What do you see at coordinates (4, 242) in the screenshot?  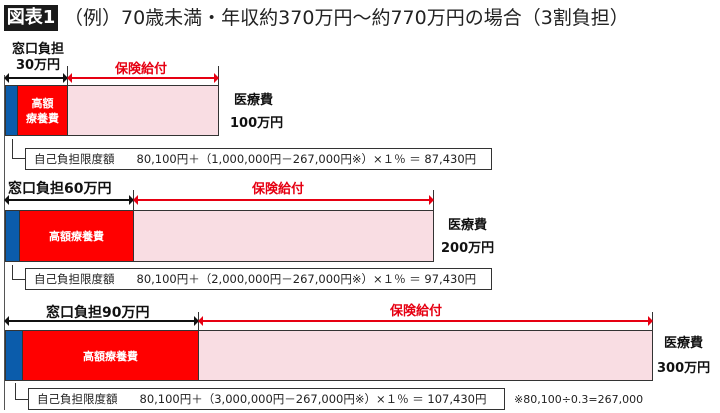 I see `left-rule` at bounding box center [4, 242].